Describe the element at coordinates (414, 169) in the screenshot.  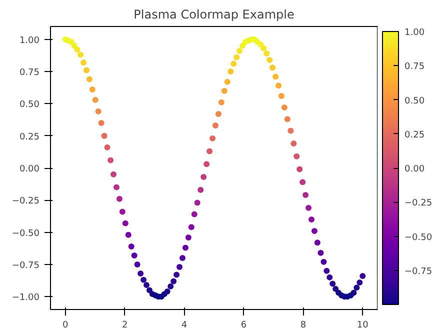
I see `color-bar-label: 0.00` at that location.